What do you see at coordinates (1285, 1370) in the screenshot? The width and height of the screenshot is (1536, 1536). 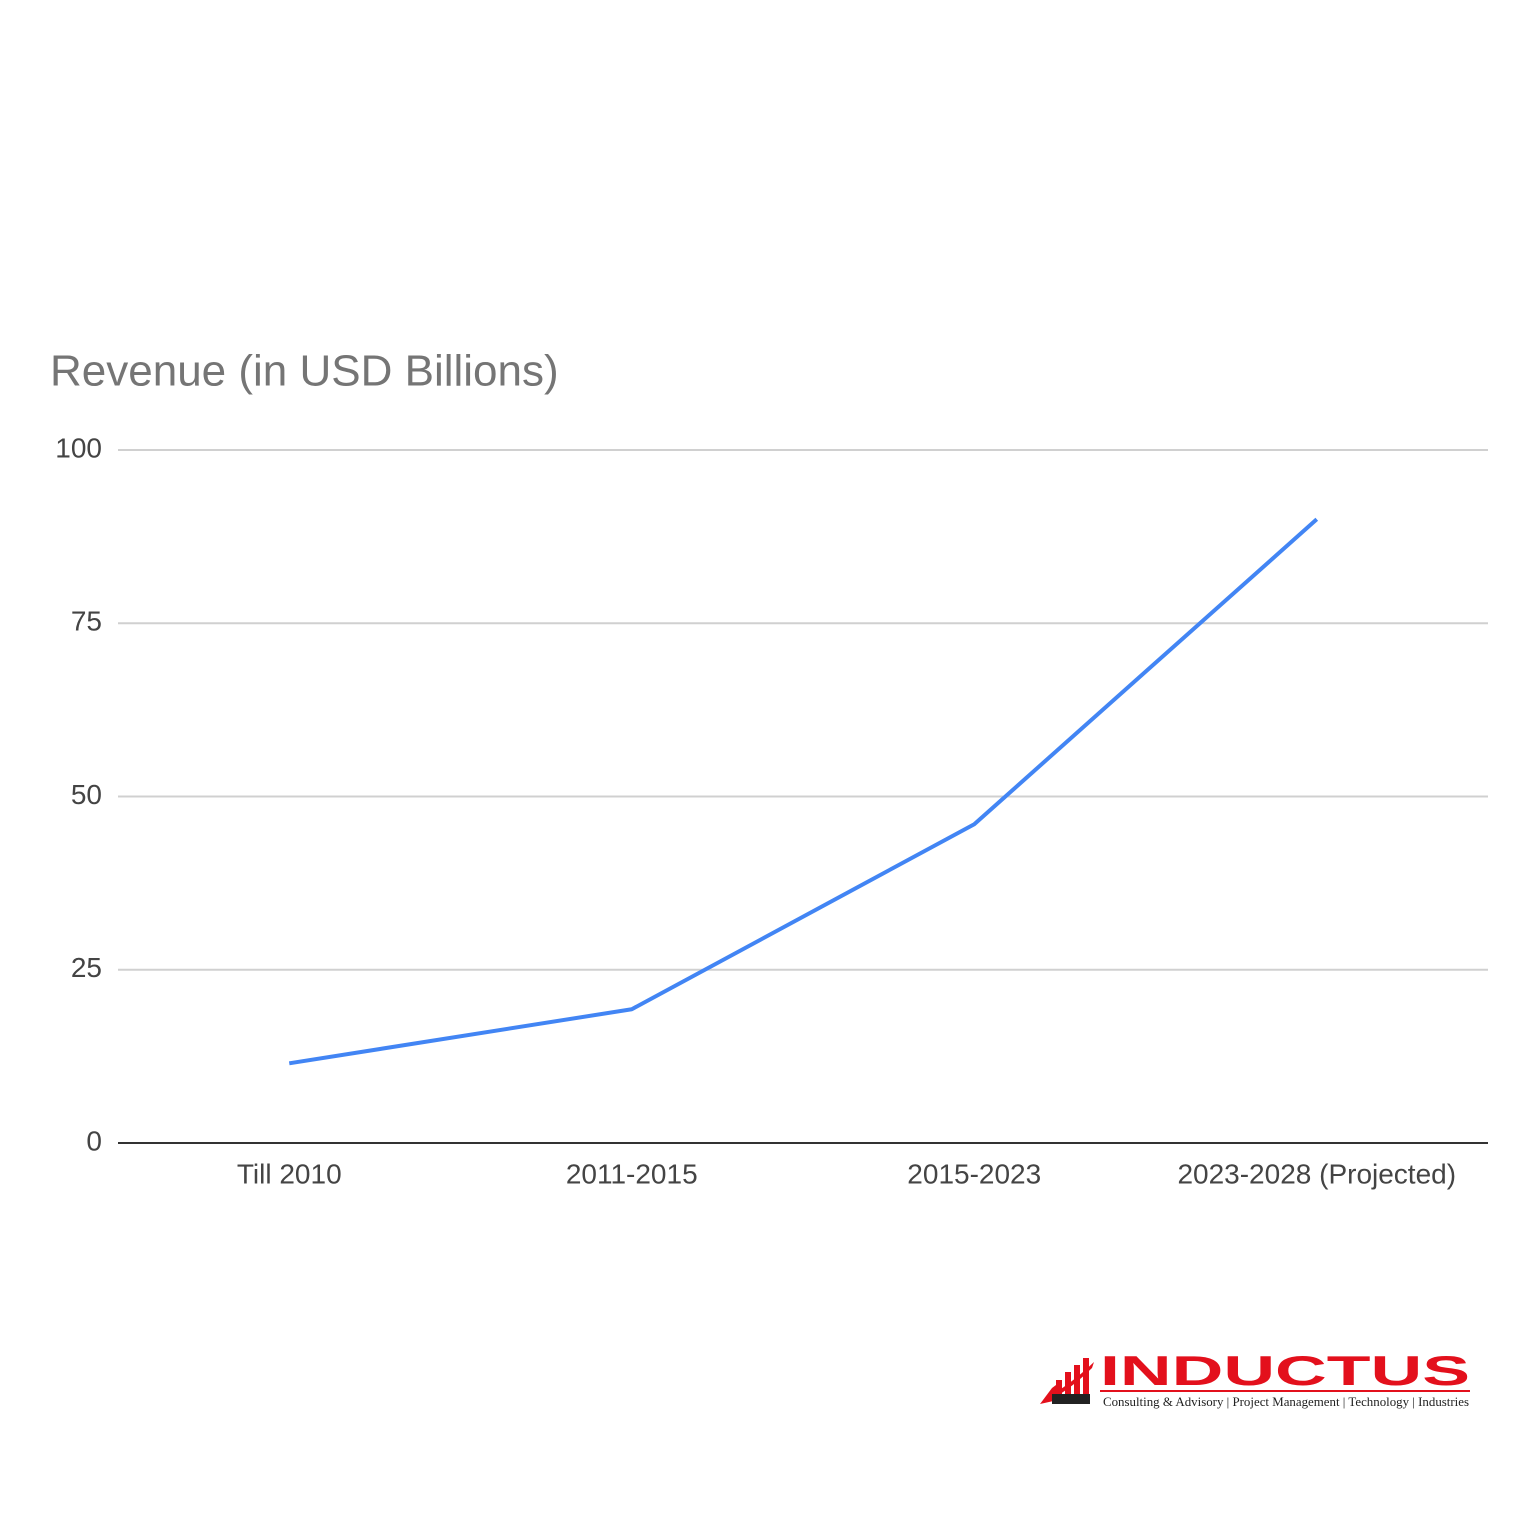 I see `logo-name: INDUCTUS` at bounding box center [1285, 1370].